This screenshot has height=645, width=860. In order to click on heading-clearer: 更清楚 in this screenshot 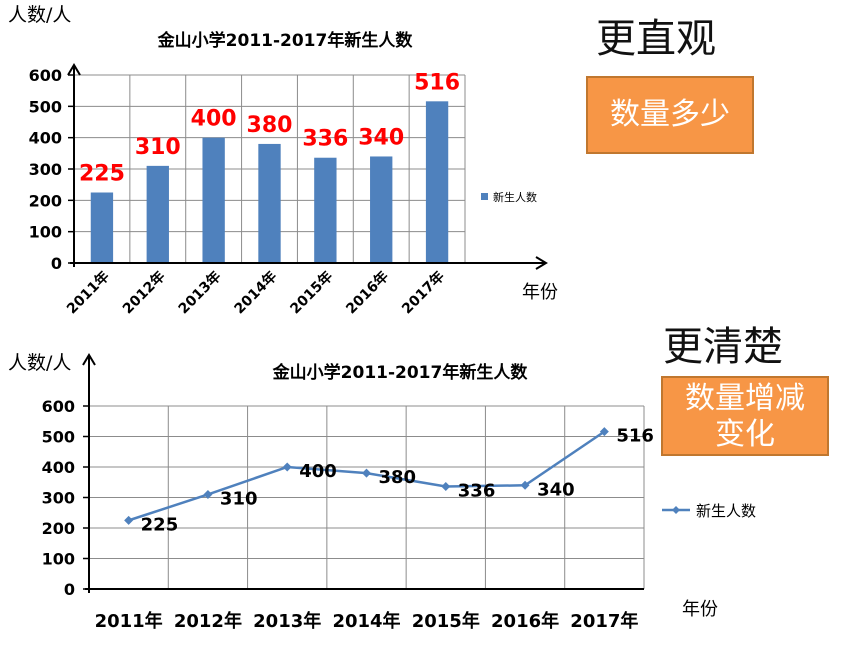, I will do `click(723, 347)`.